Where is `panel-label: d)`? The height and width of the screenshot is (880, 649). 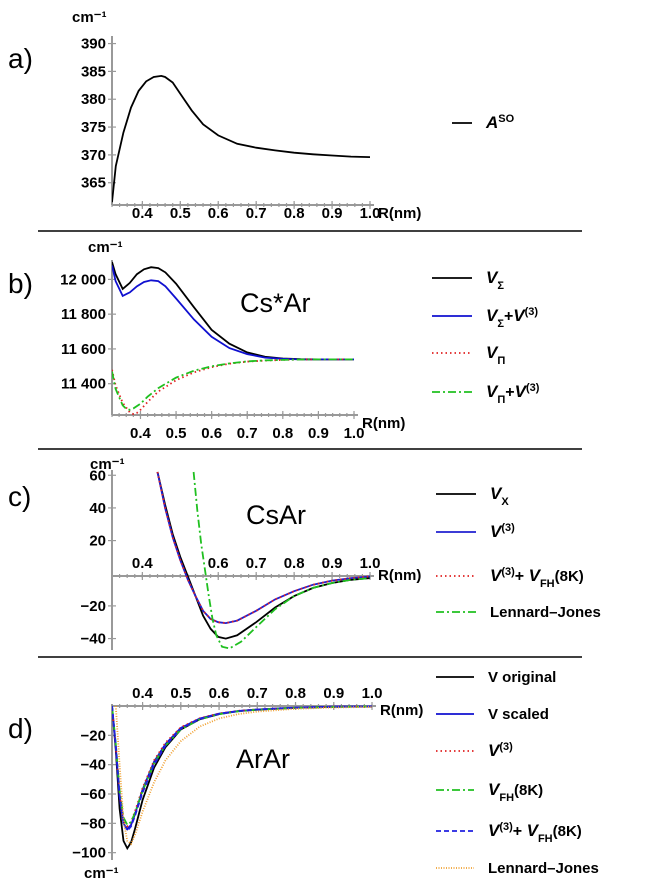 panel-label: d) is located at coordinates (20, 728).